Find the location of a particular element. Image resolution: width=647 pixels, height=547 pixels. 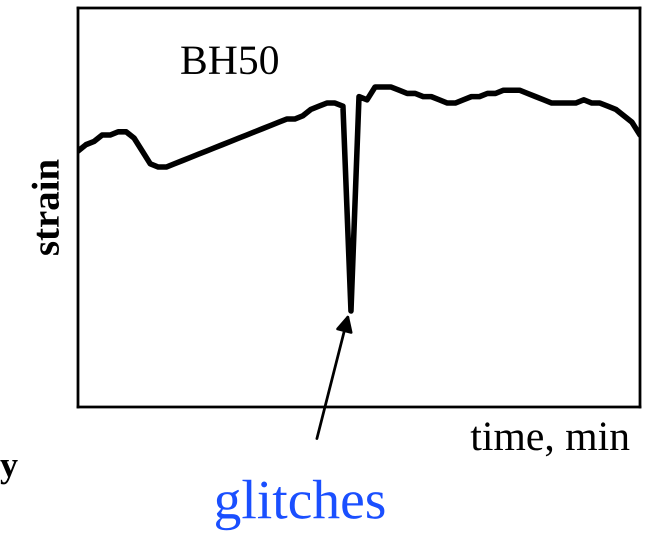

text: y is located at coordinates (9, 472).